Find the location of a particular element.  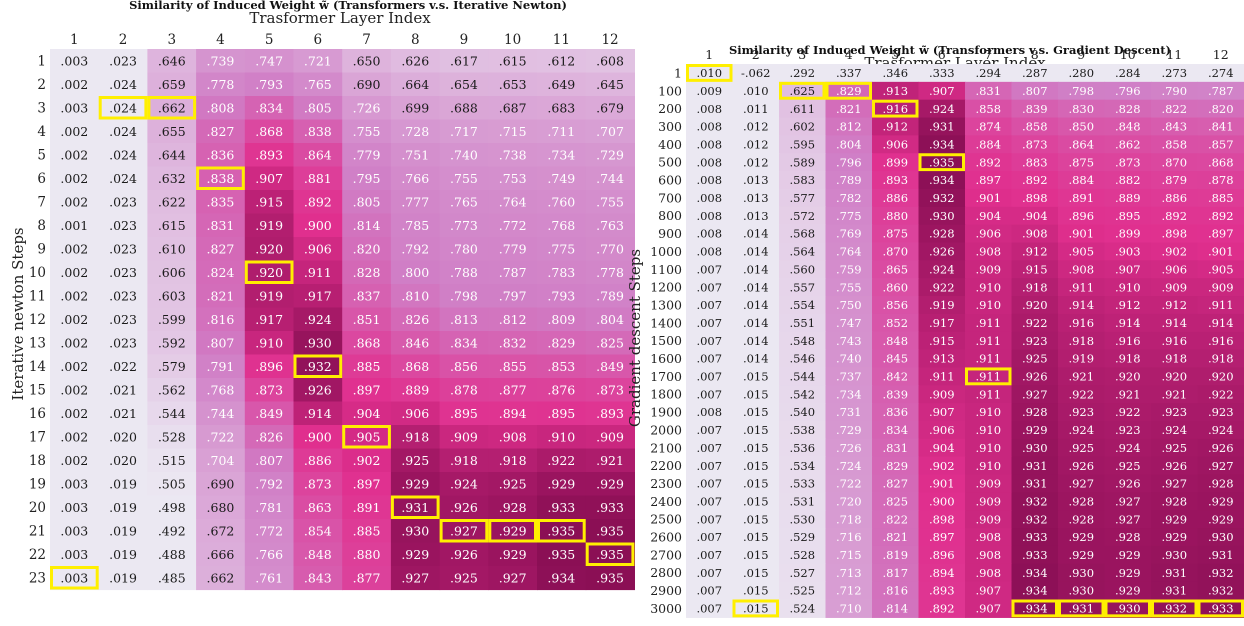

cell-value-label: .836 is located at coordinates (895, 412).